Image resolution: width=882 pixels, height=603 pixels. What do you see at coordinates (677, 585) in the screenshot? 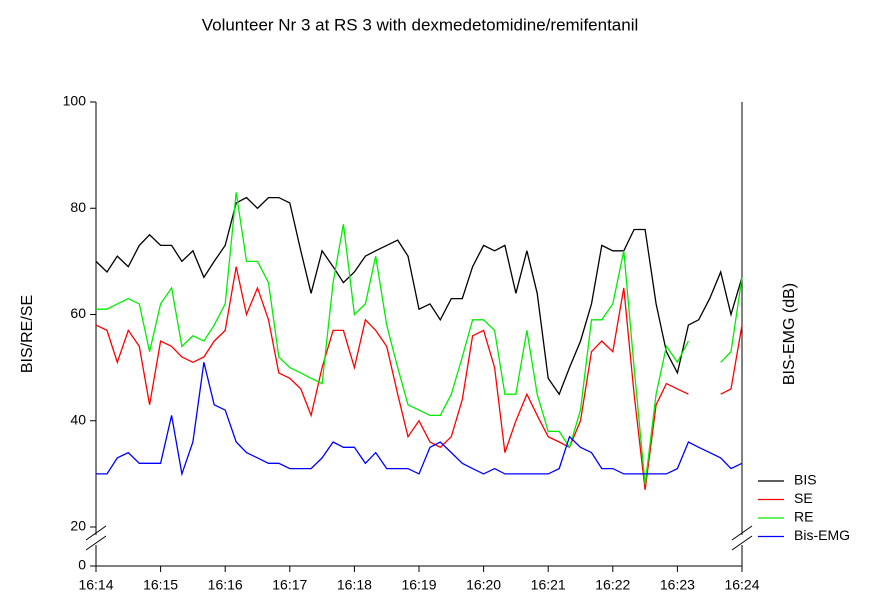
I see `x-tick-label: 16:23` at bounding box center [677, 585].